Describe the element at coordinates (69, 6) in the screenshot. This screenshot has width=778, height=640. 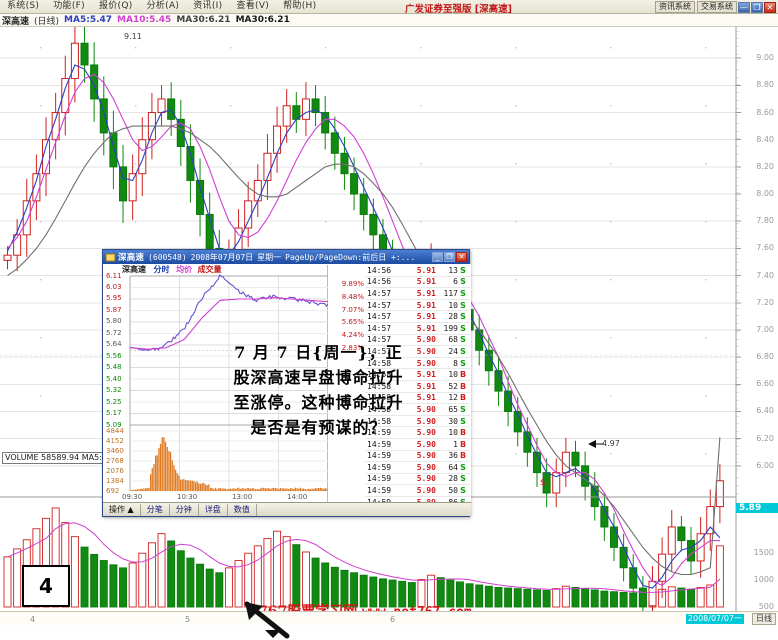
I see `menu-item-function: 功能(F)` at that location.